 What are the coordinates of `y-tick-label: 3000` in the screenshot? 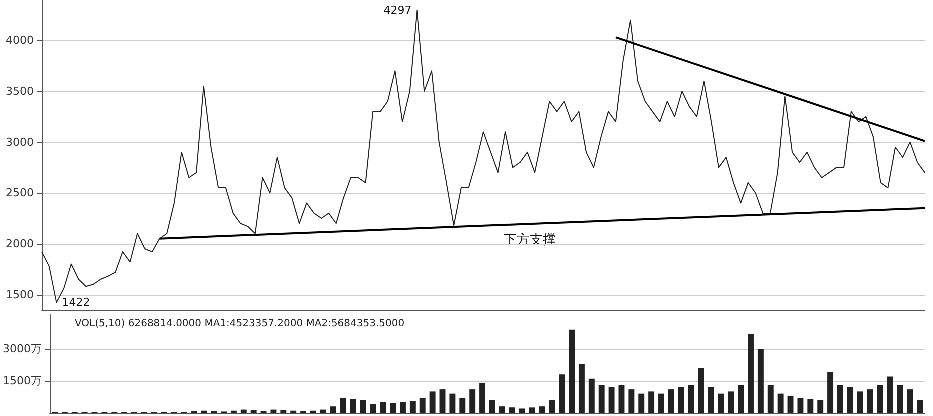 It's located at (20, 142).